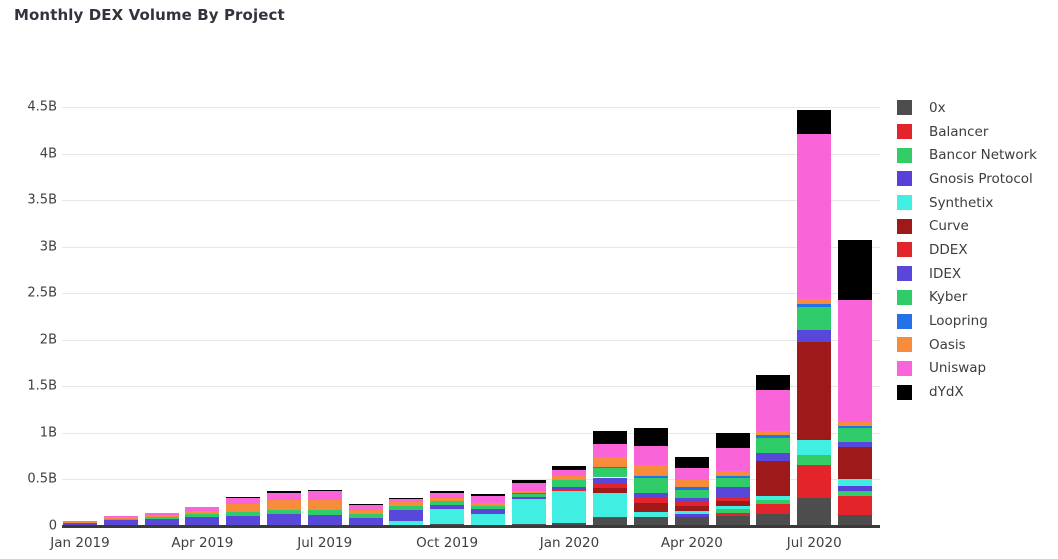  I want to click on bar-segment-idex-may-2020, so click(732, 492).